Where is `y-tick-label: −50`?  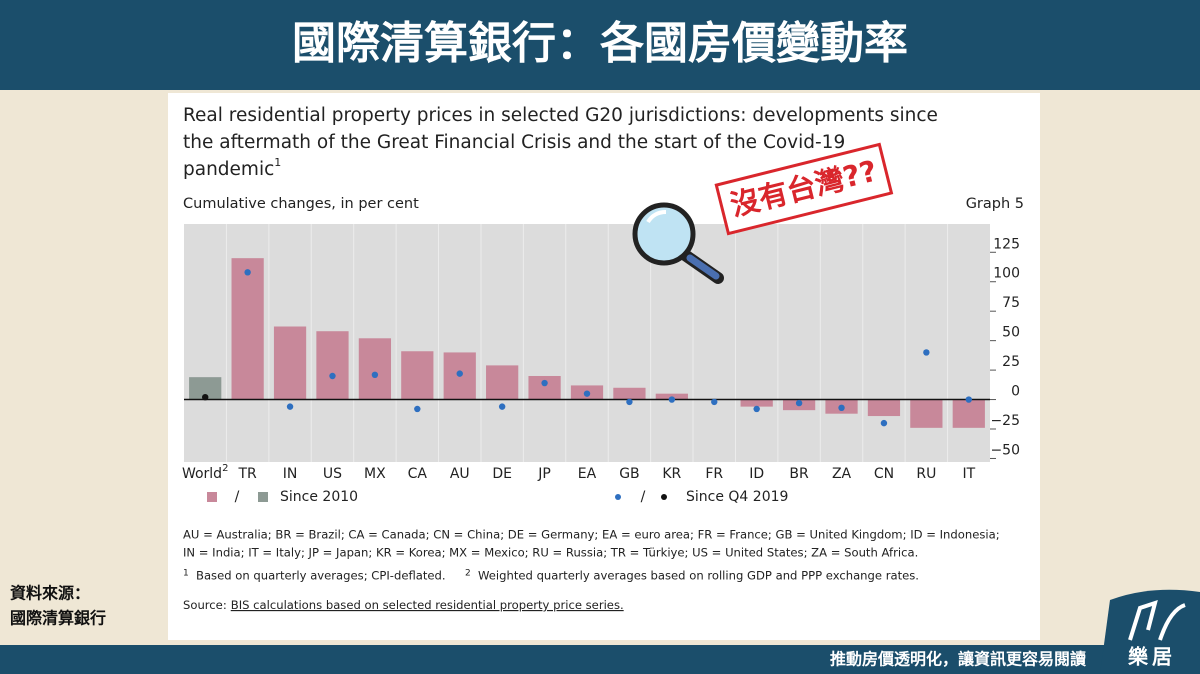
y-tick-label: −50 is located at coordinates (1005, 450).